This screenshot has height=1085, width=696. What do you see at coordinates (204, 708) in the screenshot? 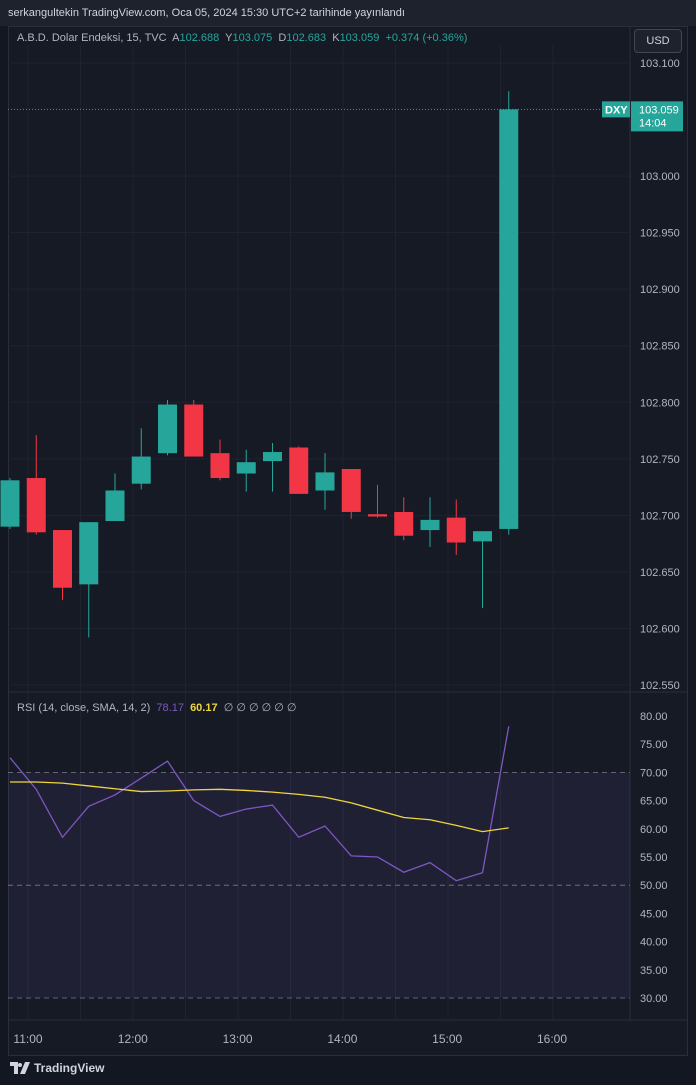
I see `rsi-sma-value: 60.17` at bounding box center [204, 708].